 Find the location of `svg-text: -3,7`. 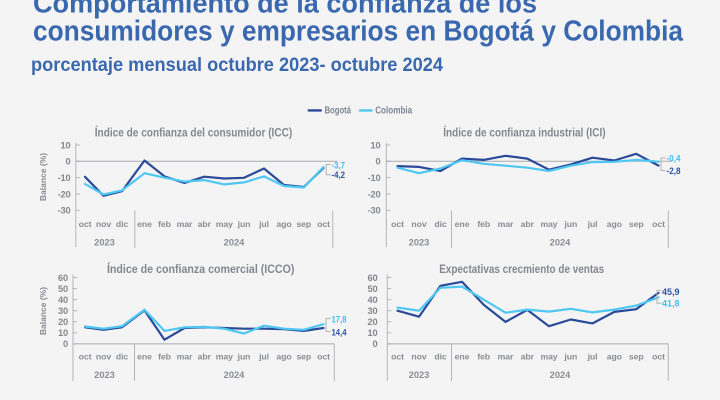

svg-text: -3,7 is located at coordinates (339, 165).